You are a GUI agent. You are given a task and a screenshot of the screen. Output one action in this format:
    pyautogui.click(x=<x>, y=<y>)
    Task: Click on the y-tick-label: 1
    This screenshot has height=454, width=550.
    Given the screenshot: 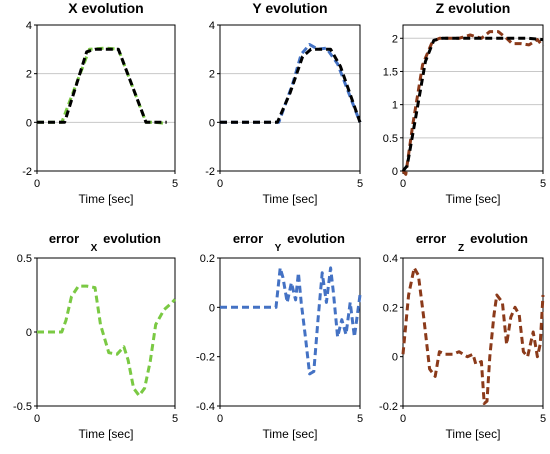 What is the action you would take?
    pyautogui.click(x=395, y=106)
    